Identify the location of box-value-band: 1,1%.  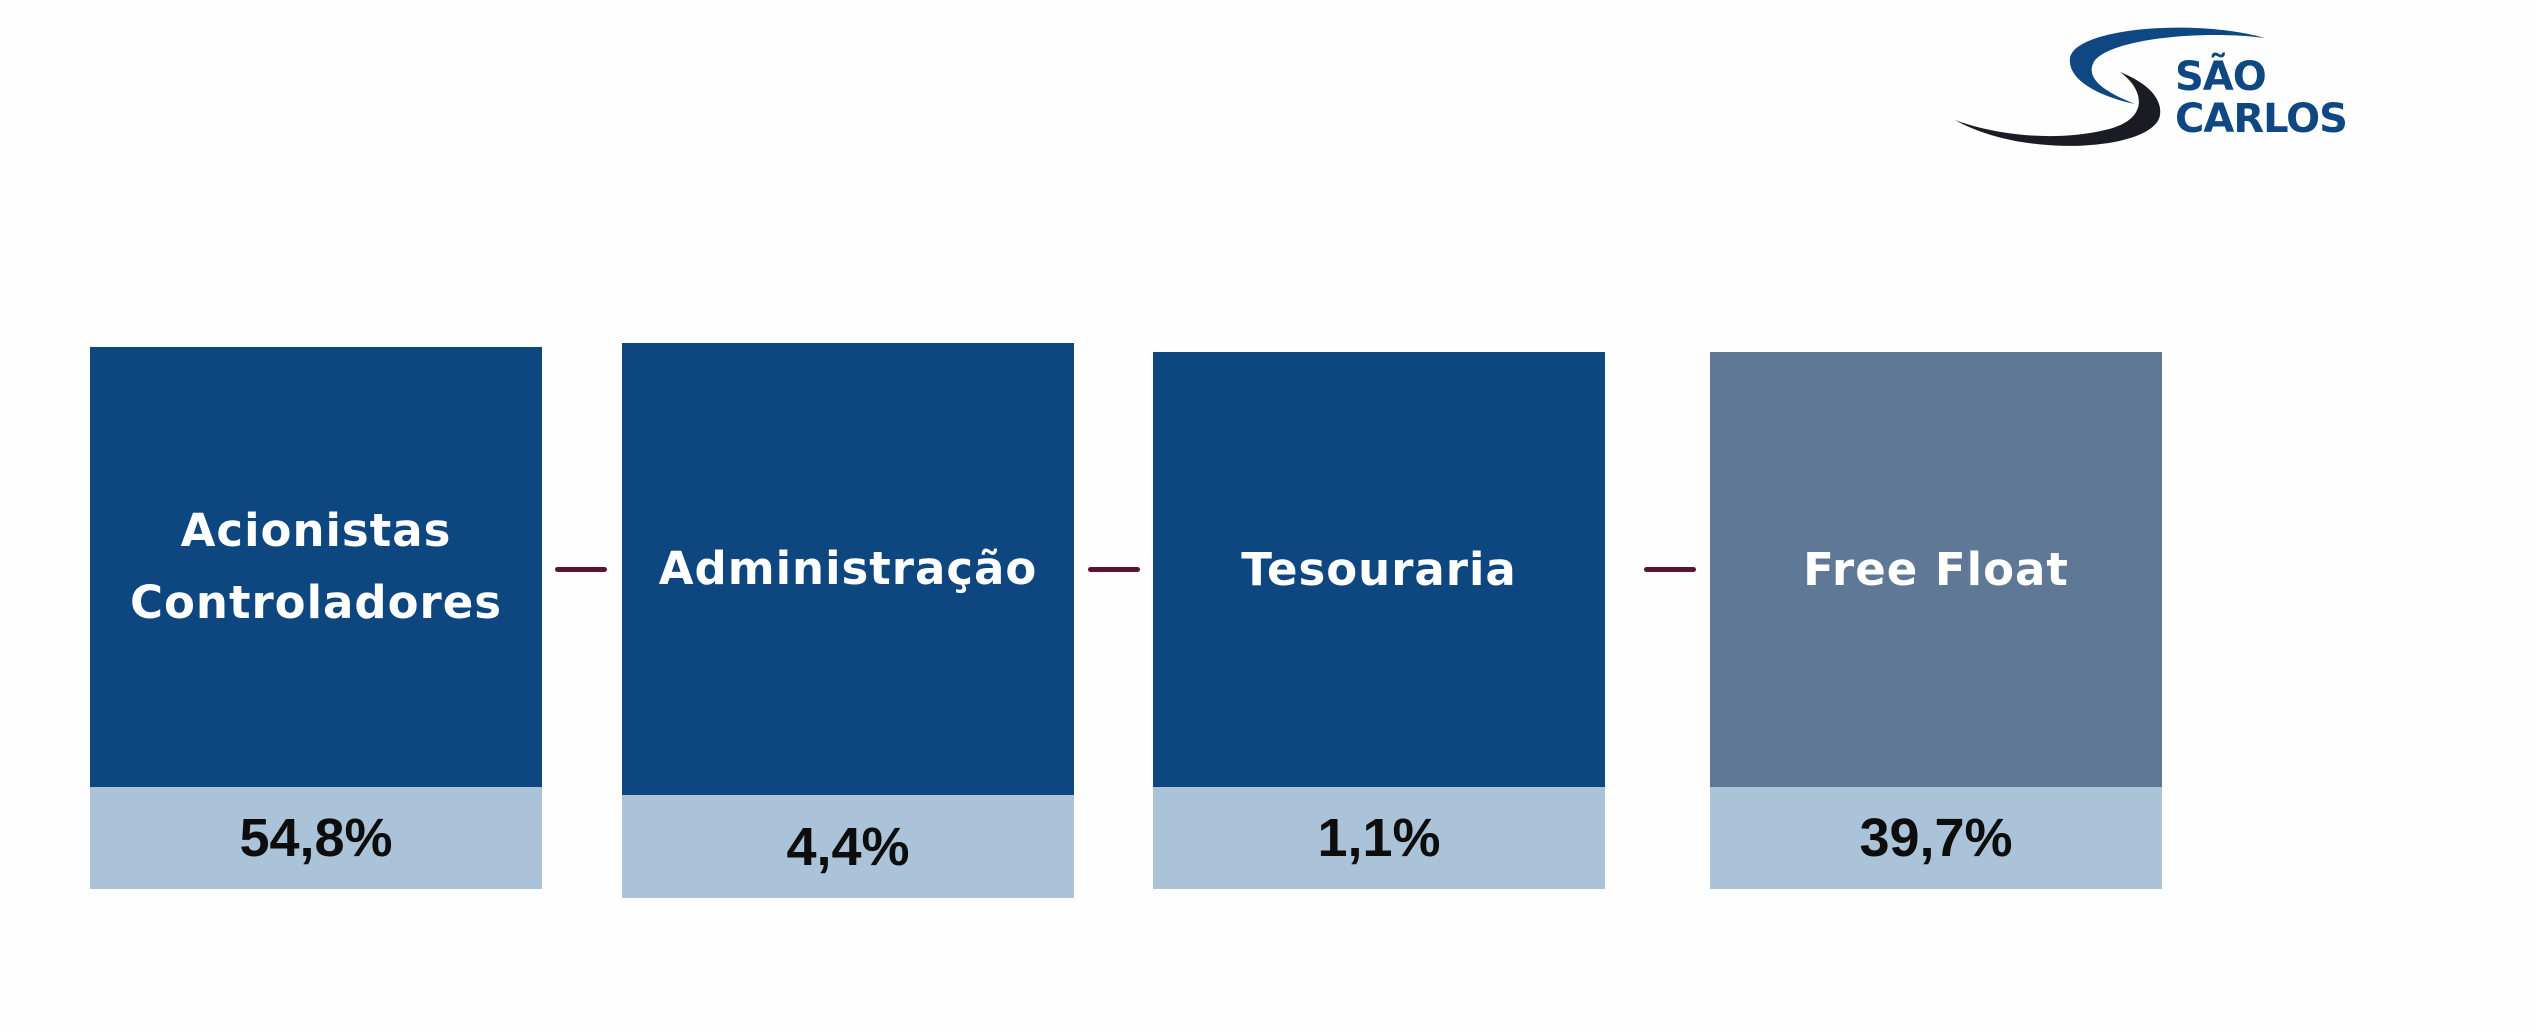
(1379, 838).